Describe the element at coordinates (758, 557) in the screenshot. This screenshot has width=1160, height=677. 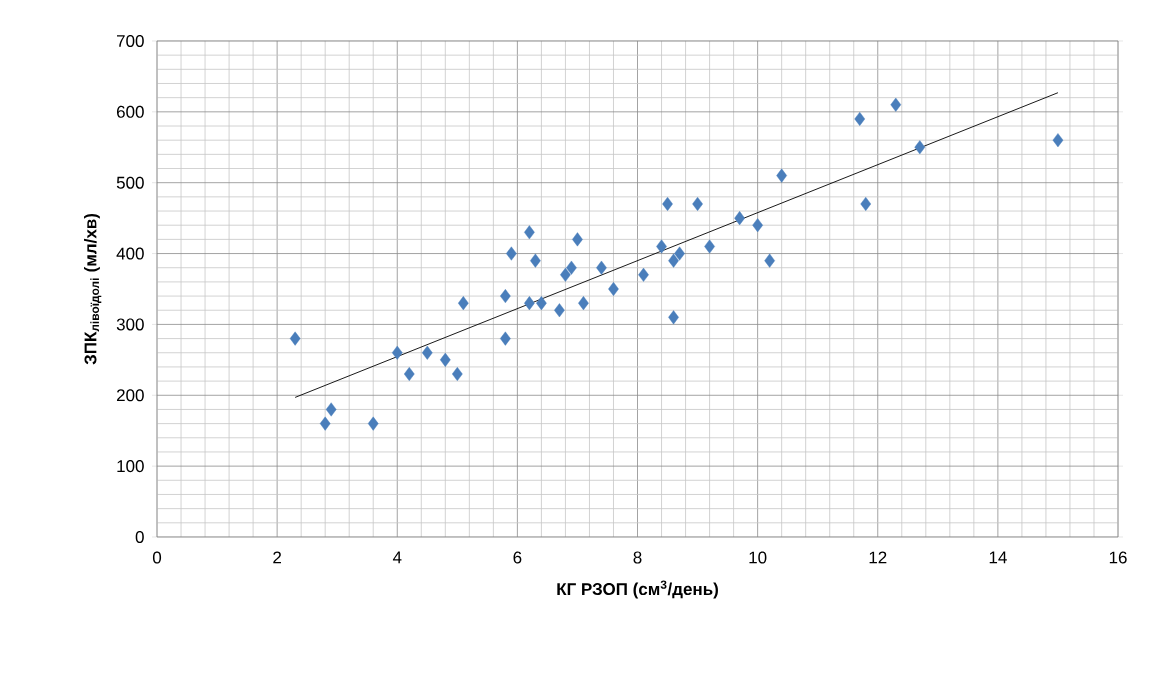
I see `x-tick-label: 10` at that location.